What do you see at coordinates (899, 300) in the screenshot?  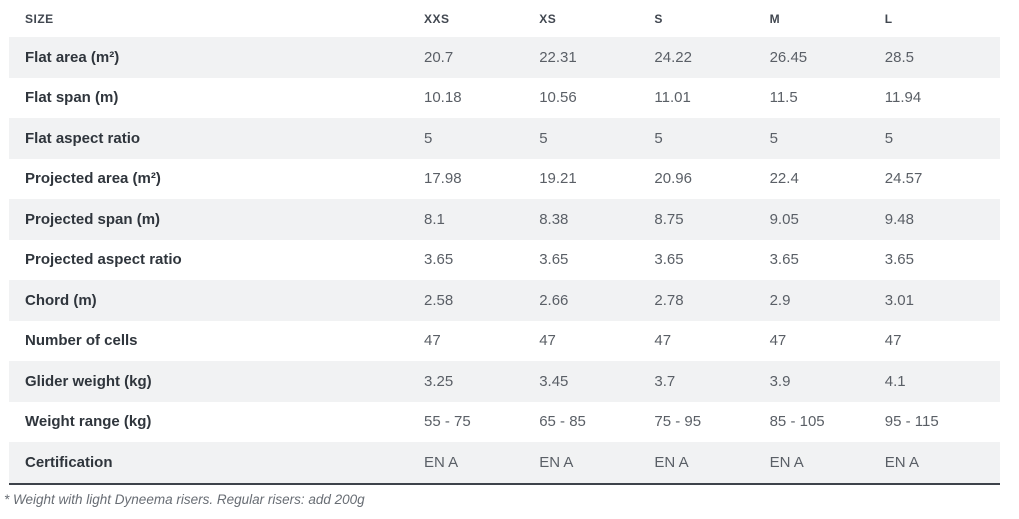 I see `cell-value: 3.01` at bounding box center [899, 300].